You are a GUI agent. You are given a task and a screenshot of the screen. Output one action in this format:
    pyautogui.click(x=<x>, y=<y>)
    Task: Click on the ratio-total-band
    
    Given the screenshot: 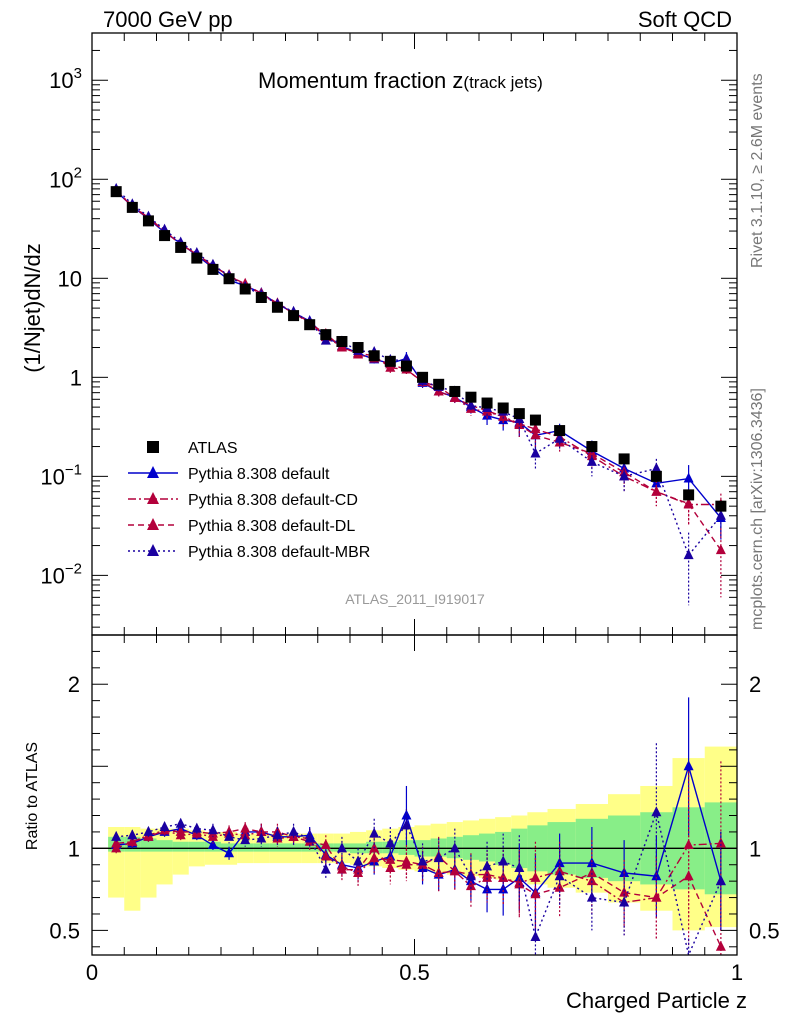 What is the action you would take?
    pyautogui.click(x=180, y=851)
    